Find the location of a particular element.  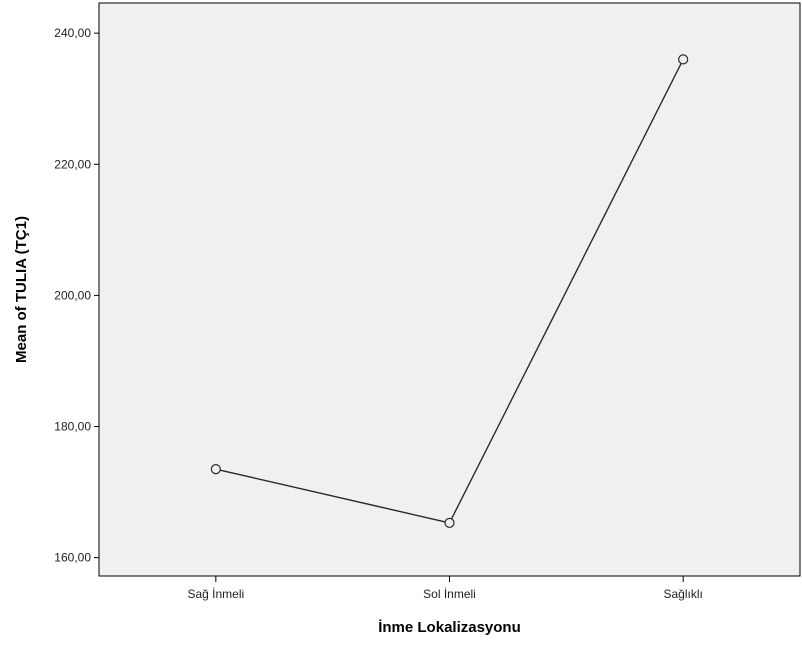

x-axis: Sağ İnmeli Sol İnmeli Sağlıklı is located at coordinates (445, 588).